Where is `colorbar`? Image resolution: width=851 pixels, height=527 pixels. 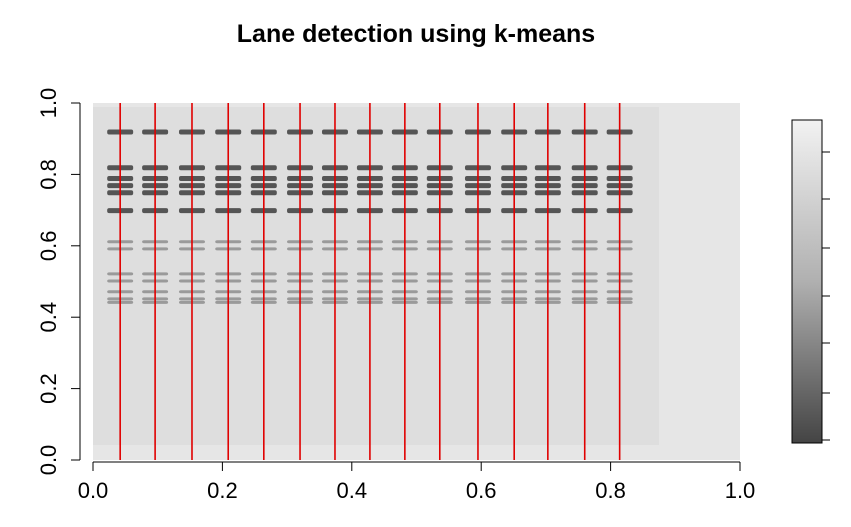 colorbar is located at coordinates (810, 281).